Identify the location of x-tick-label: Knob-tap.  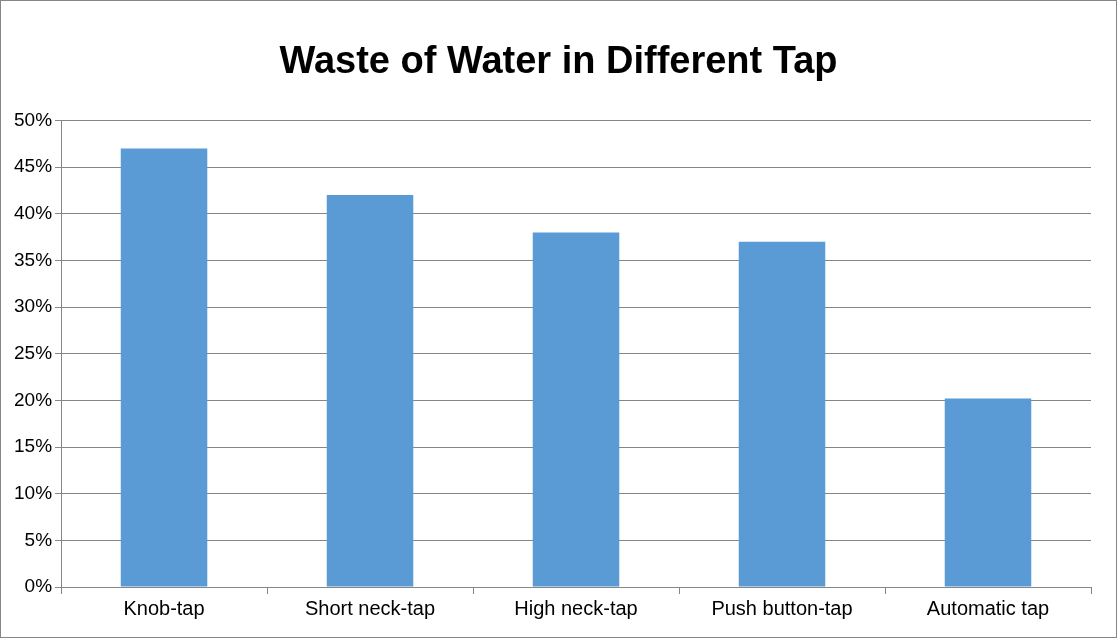
(164, 607).